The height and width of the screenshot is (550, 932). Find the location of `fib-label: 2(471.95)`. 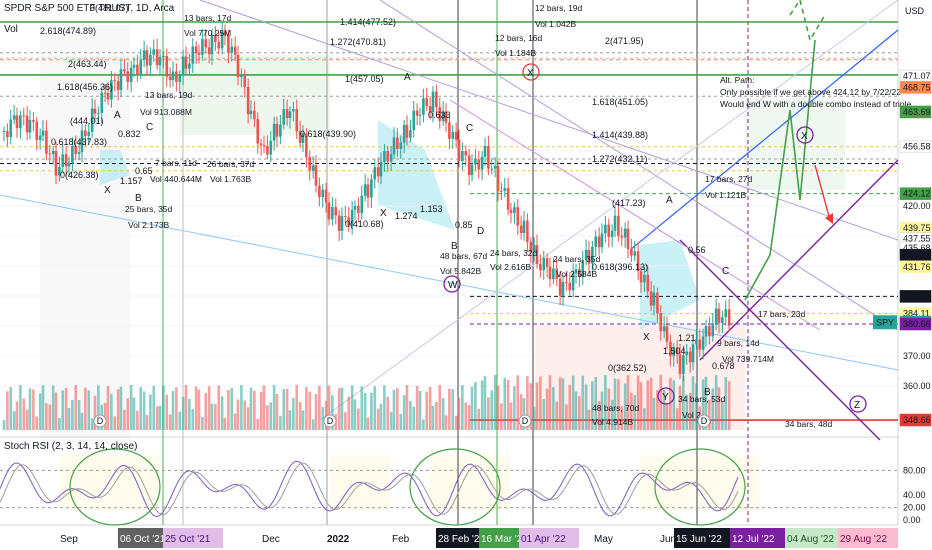

fib-label: 2(471.95) is located at coordinates (624, 41).